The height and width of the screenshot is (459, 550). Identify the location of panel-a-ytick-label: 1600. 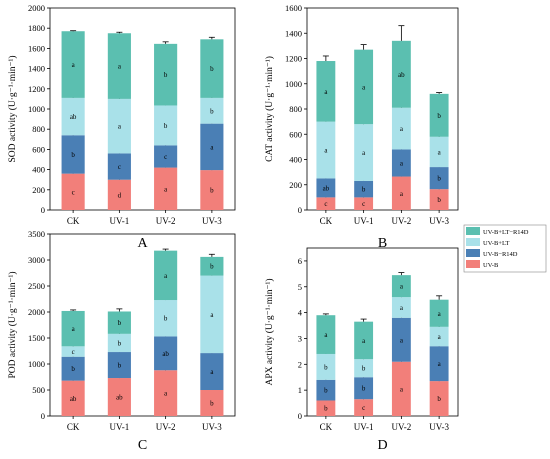
(36, 48).